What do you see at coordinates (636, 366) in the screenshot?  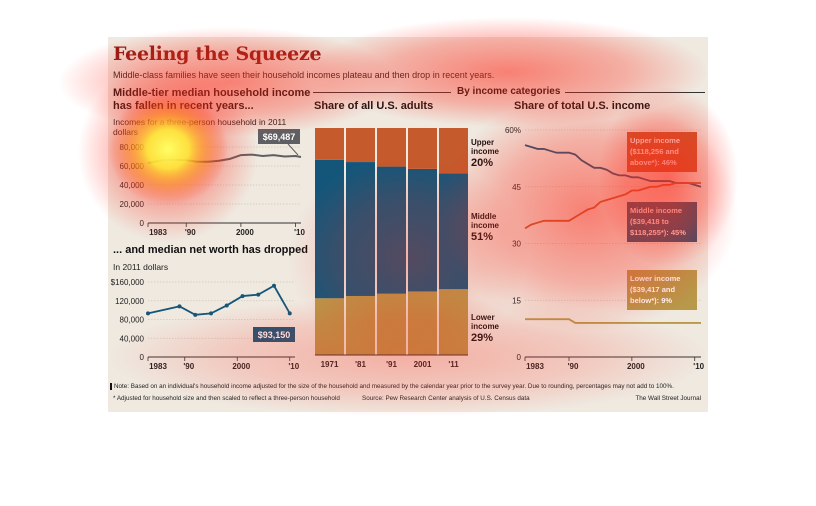 I see `x-tick-label: 2000` at bounding box center [636, 366].